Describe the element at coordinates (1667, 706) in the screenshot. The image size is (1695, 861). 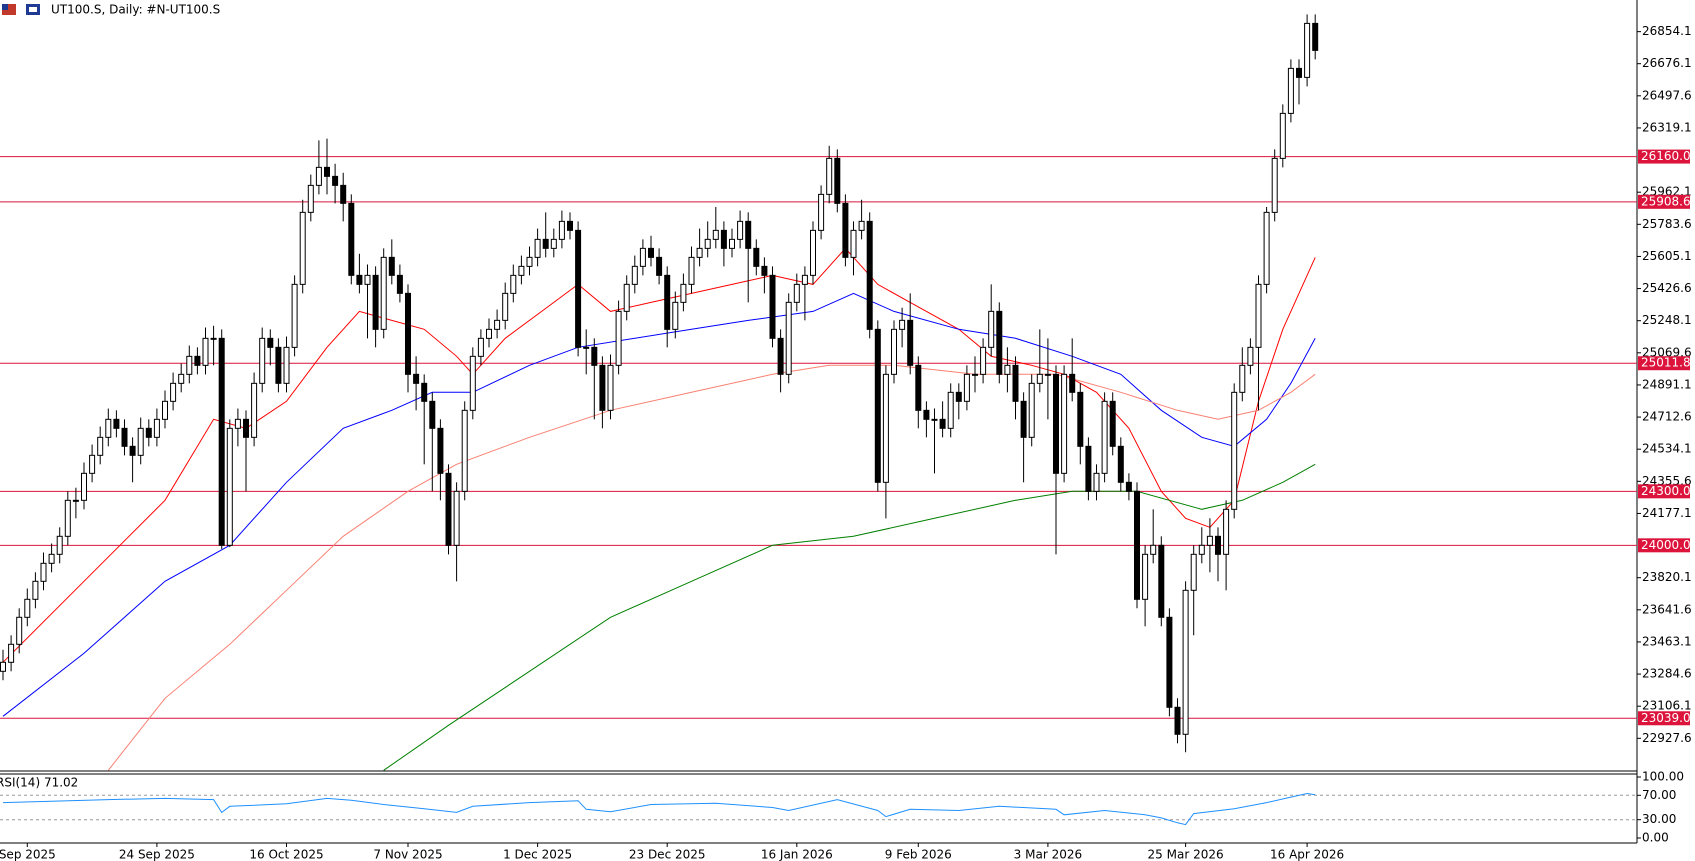
I see `y-tick-label: 23106.1` at that location.